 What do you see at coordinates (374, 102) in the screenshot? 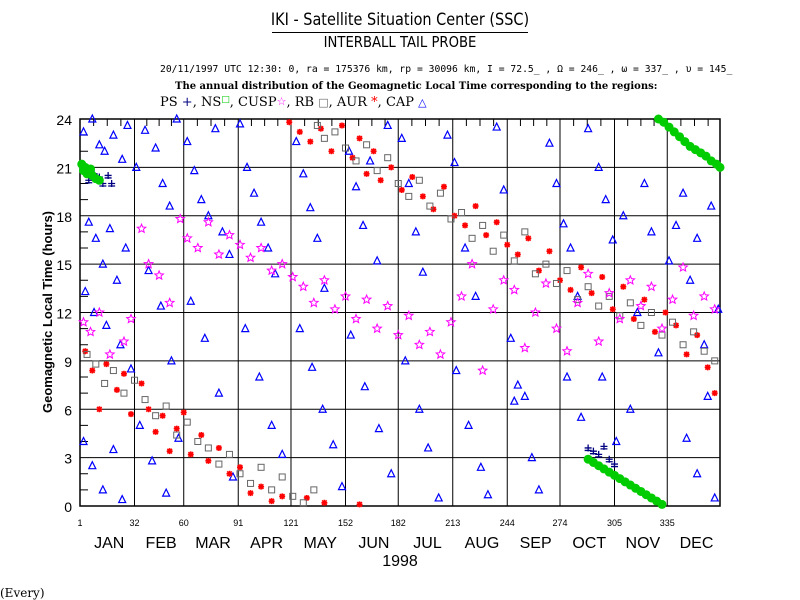
I see `legend-aur-symbol: *` at bounding box center [374, 102].